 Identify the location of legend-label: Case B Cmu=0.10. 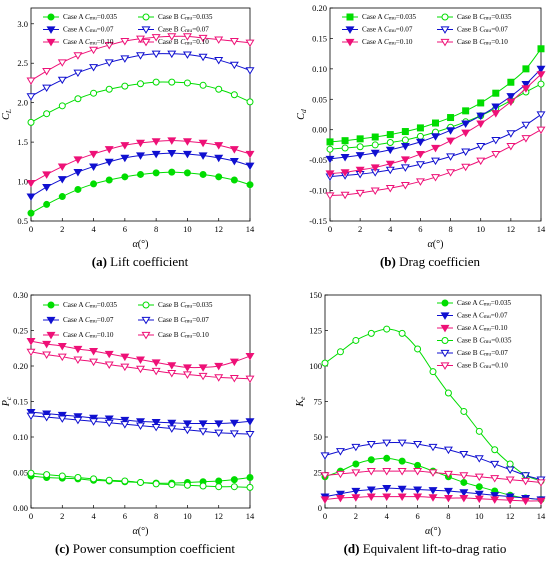
(183, 335).